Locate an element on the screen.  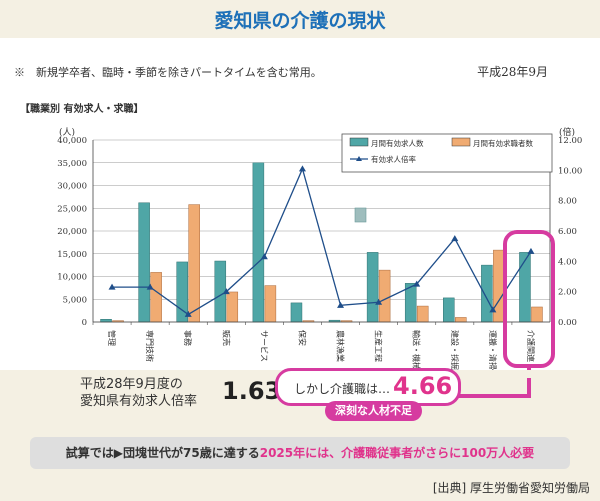
ratio-label-line2: 愛知県有効求人倍率 is located at coordinates (139, 401).